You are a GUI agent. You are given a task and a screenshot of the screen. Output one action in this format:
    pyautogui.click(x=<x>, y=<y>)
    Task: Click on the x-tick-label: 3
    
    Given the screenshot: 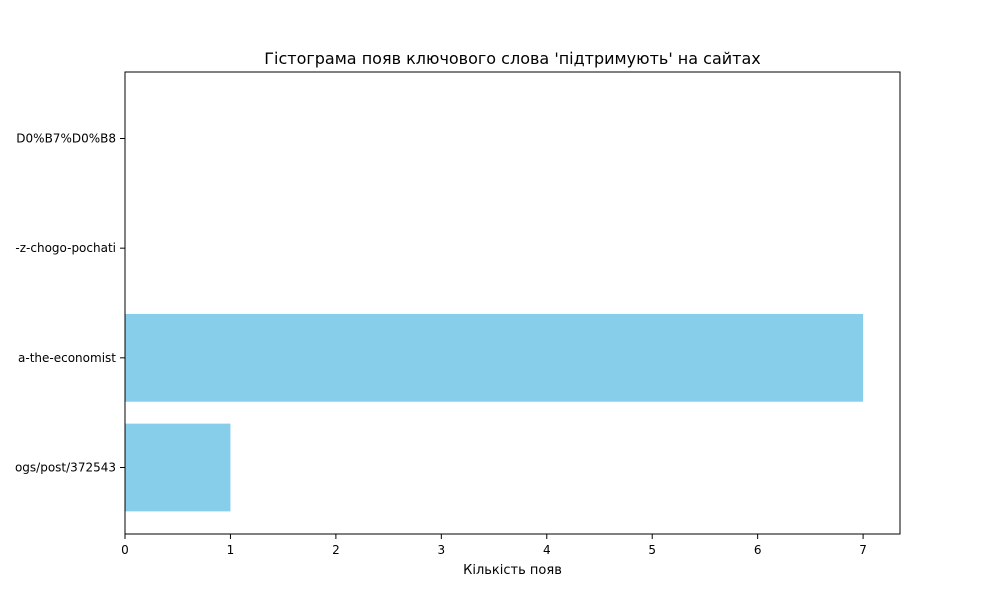 What is the action you would take?
    pyautogui.click(x=442, y=550)
    